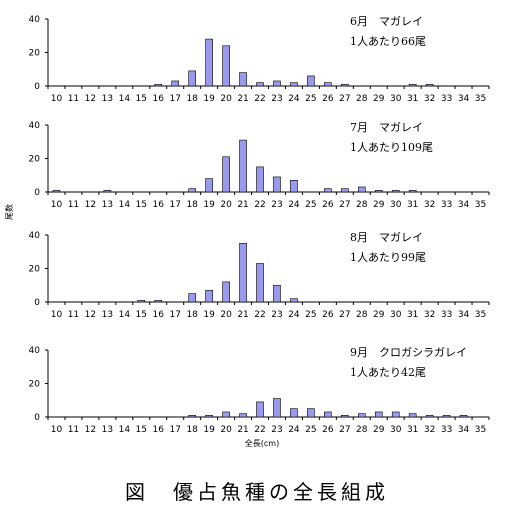  What do you see at coordinates (480, 99) in the screenshot?
I see `panel-1-x-tick-label: 35` at bounding box center [480, 99].